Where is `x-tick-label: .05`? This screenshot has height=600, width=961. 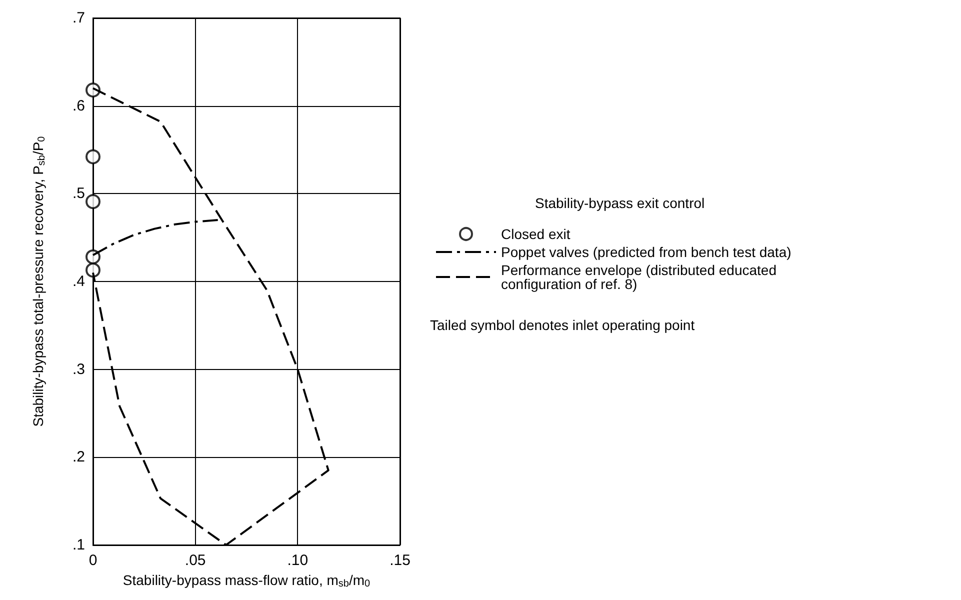
x-tick-label: .05 is located at coordinates (195, 560).